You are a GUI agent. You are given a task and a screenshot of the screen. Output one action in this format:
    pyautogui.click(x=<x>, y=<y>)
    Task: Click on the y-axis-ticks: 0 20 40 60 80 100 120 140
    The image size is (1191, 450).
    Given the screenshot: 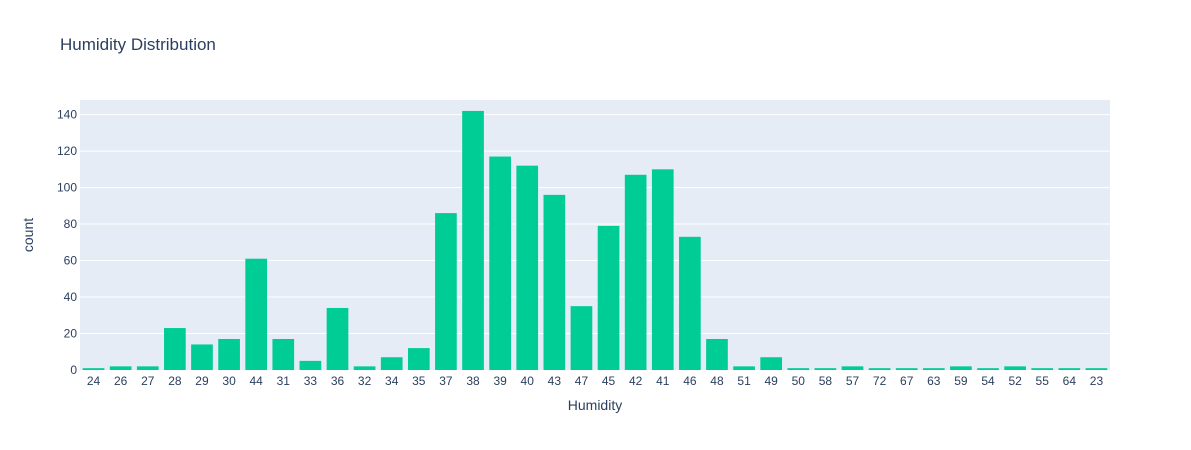 What is the action you would take?
    pyautogui.click(x=67, y=242)
    